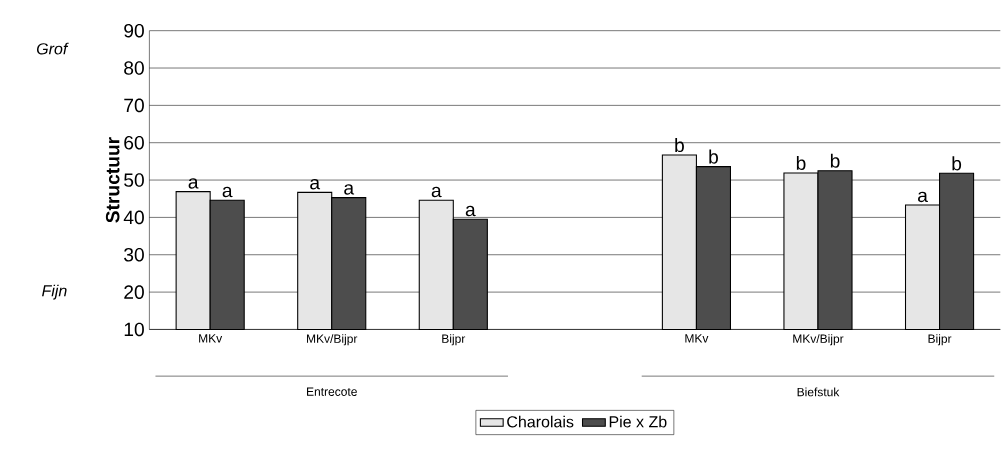 This screenshot has width=1007, height=457. What do you see at coordinates (134, 105) in the screenshot?
I see `y-tick-label: 70` at bounding box center [134, 105].